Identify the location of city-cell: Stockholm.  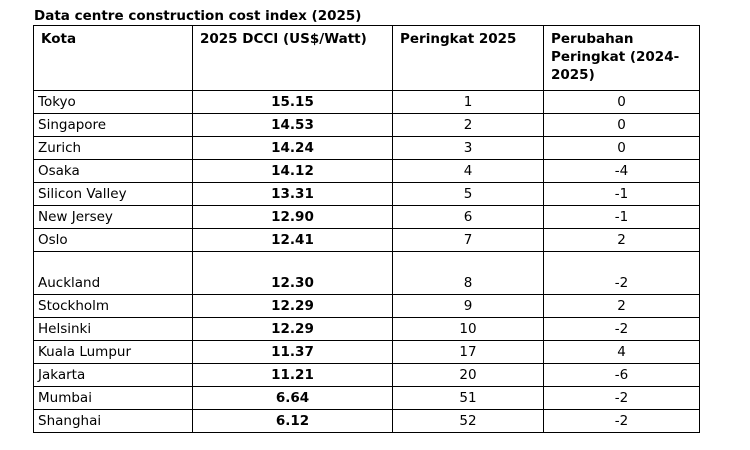
(113, 306).